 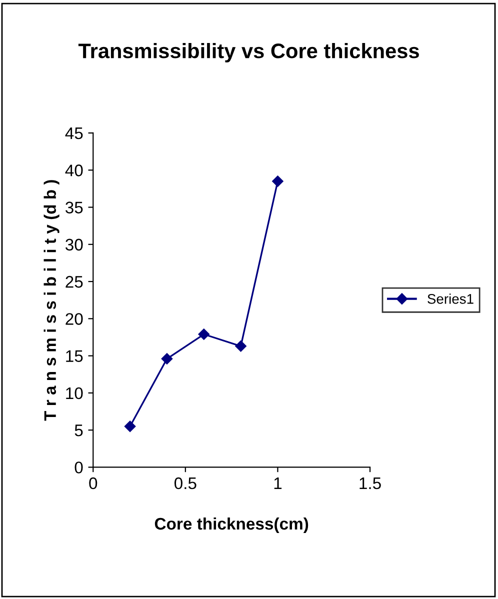 What do you see at coordinates (74, 282) in the screenshot?
I see `y-tick-label: 25` at bounding box center [74, 282].